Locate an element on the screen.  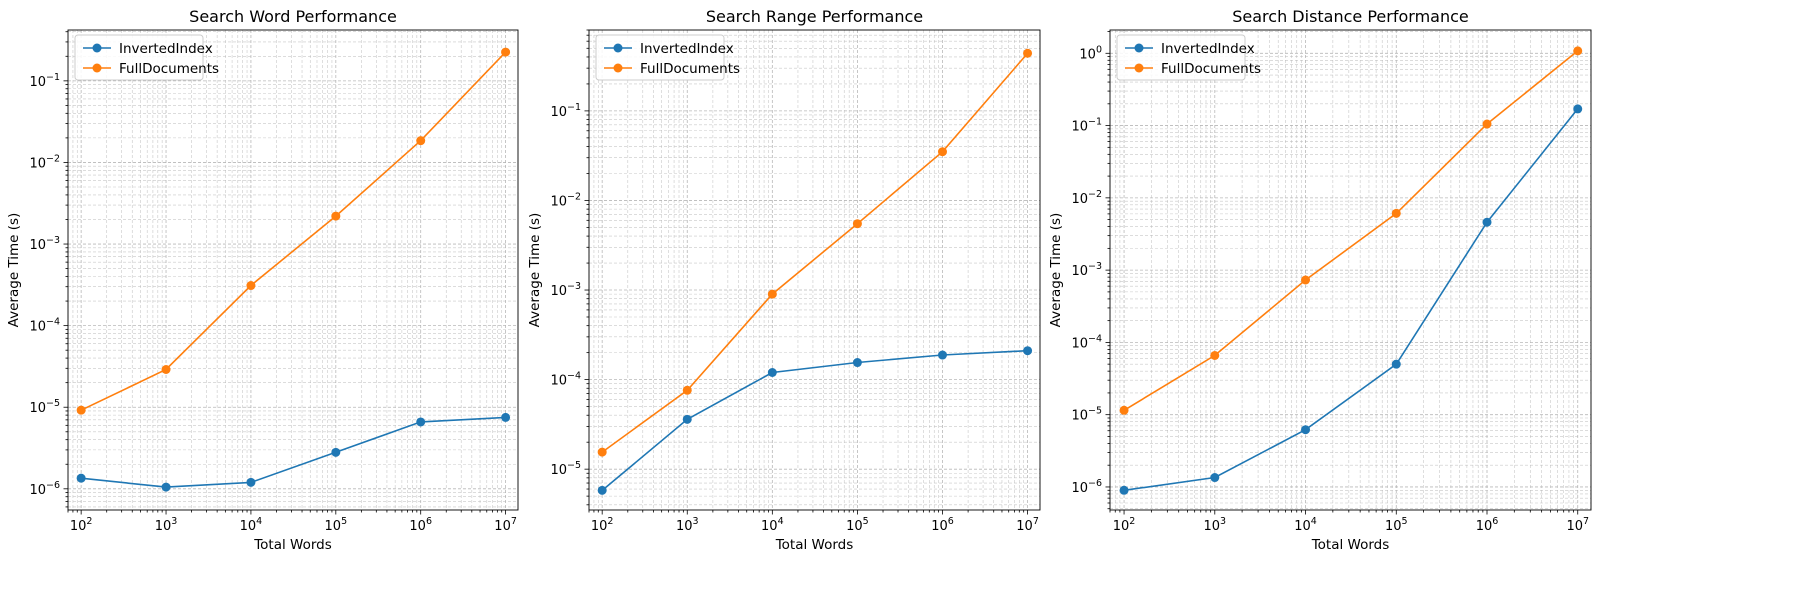
y-axis: 10⁻⁶ 10⁻⁵ 10⁻⁴ 10⁻³ 10⁻² 10⁻¹ 10⁰ is located at coordinates (1090, 270).